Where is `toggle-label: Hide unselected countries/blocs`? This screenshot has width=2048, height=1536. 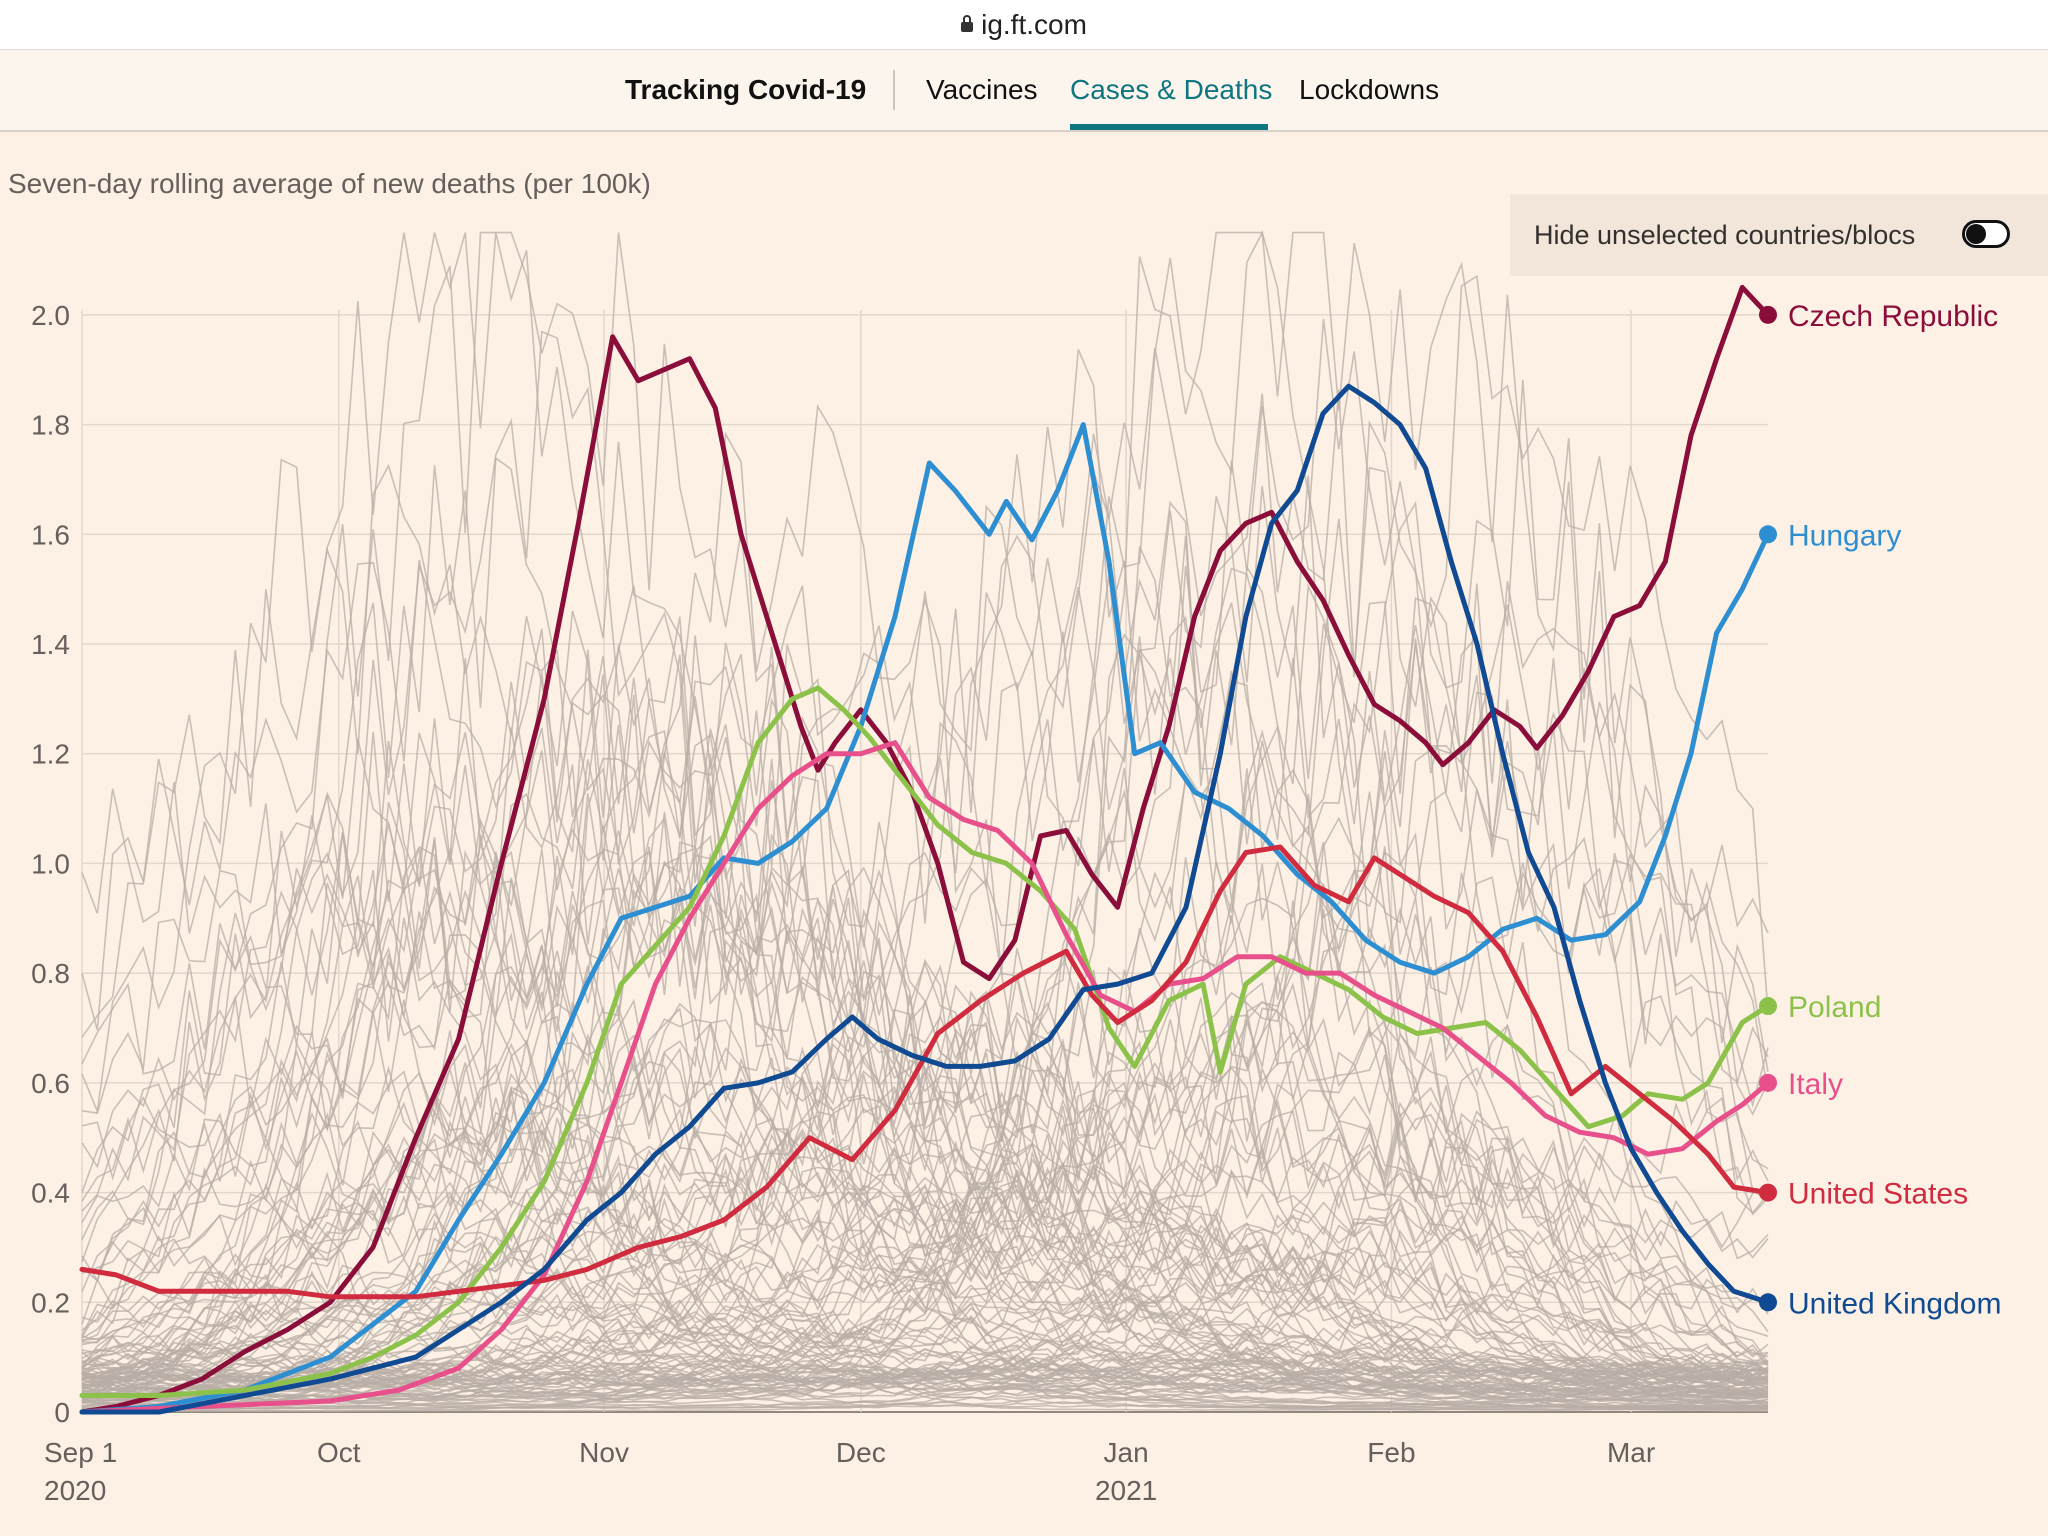 toggle-label: Hide unselected countries/blocs is located at coordinates (1725, 235).